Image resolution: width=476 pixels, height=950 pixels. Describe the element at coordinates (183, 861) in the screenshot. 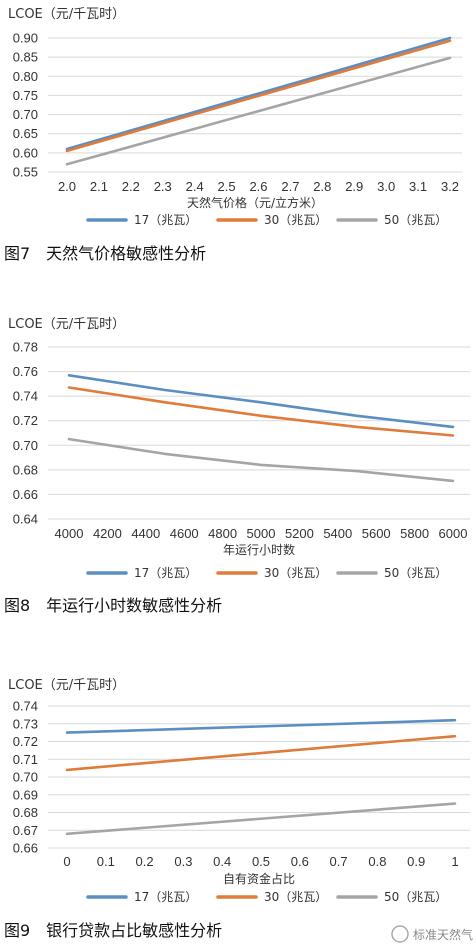

I see `x-tick-label: 0.3` at that location.